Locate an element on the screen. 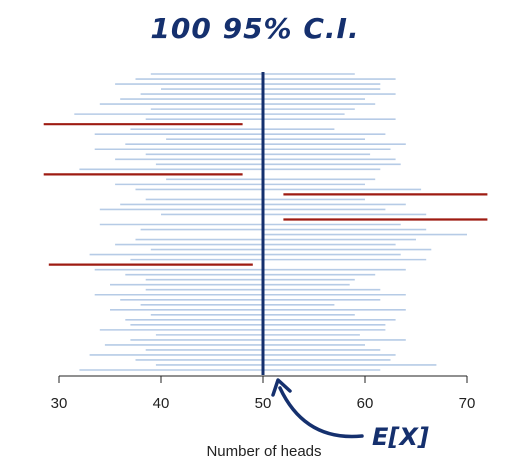 Image resolution: width=518 pixels, height=473 pixels. x-tick-label: 50 is located at coordinates (263, 403).